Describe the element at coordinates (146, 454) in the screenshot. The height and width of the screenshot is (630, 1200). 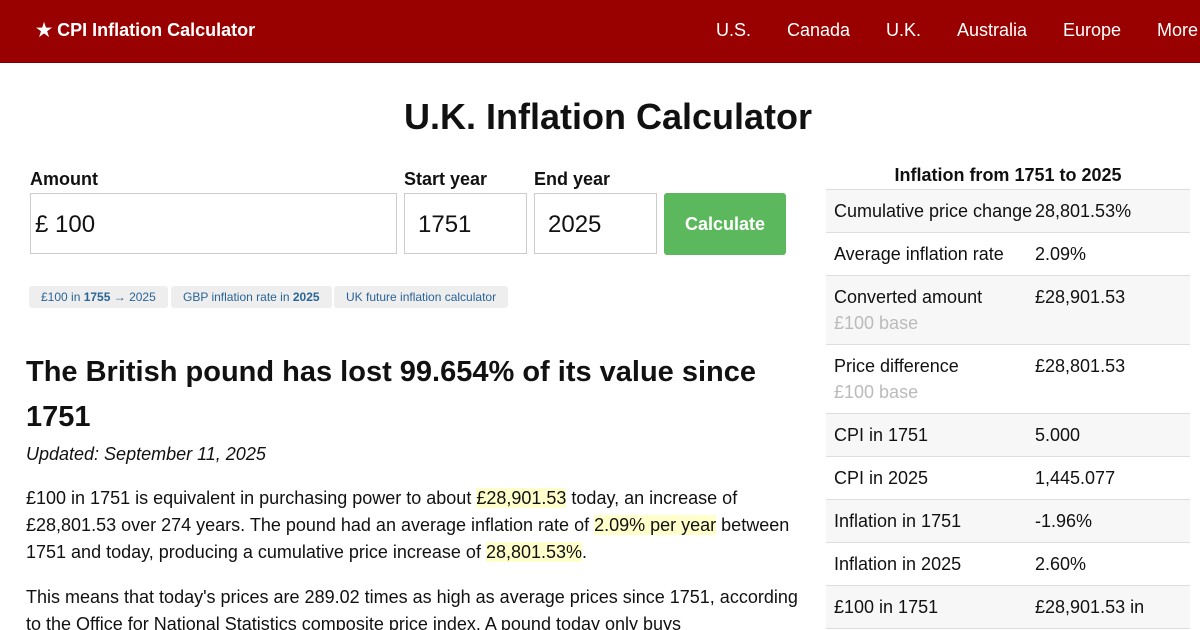
I see `updated: Updated: September 11, 2025` at that location.